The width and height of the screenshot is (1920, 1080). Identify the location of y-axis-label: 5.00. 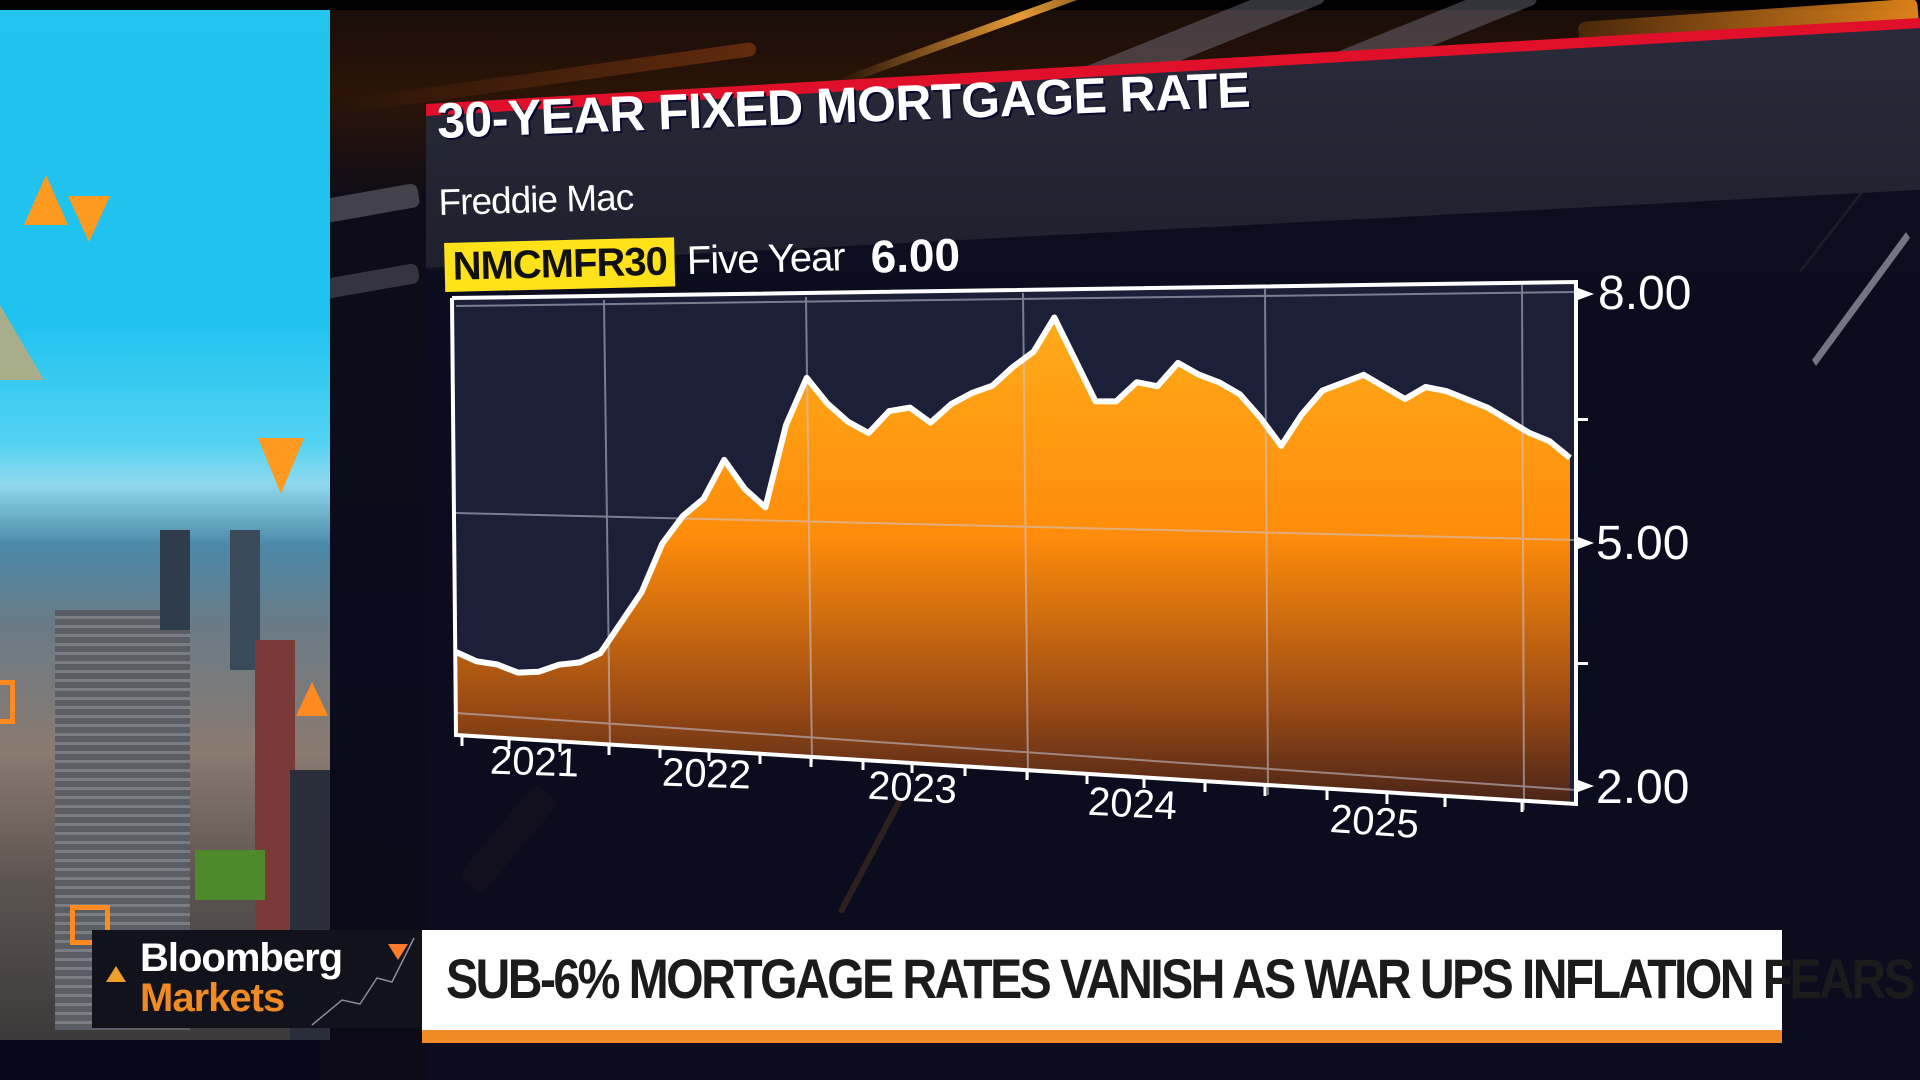
(1643, 543).